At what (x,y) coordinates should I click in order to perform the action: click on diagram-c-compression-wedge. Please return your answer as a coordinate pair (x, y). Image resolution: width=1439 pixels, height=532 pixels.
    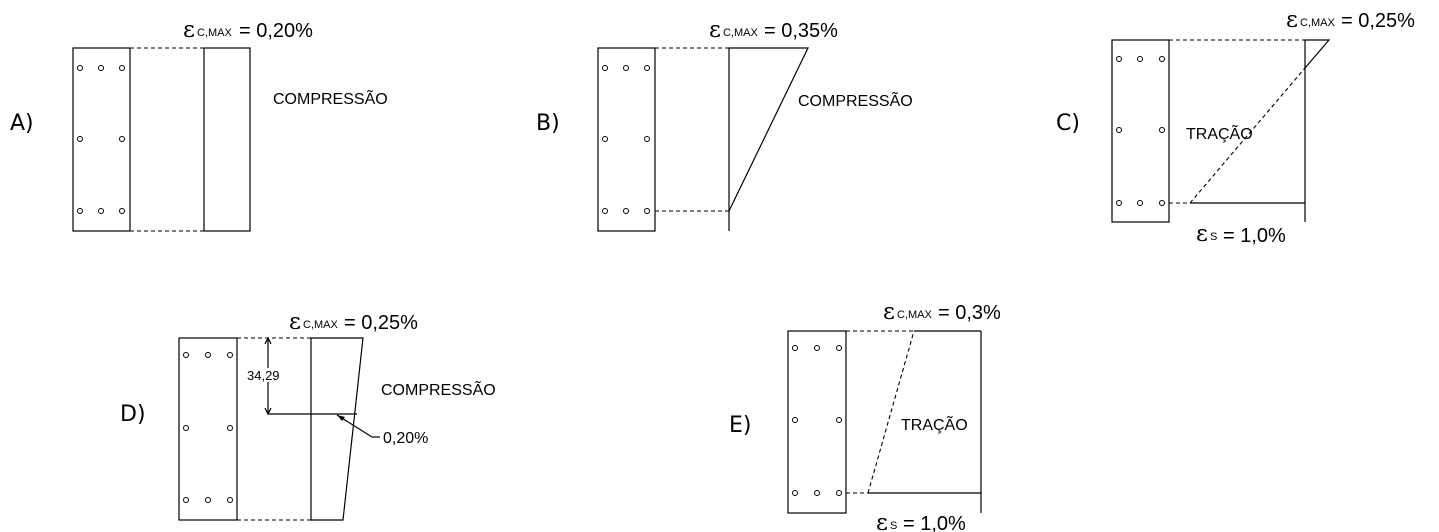
    Looking at the image, I should click on (1317, 54).